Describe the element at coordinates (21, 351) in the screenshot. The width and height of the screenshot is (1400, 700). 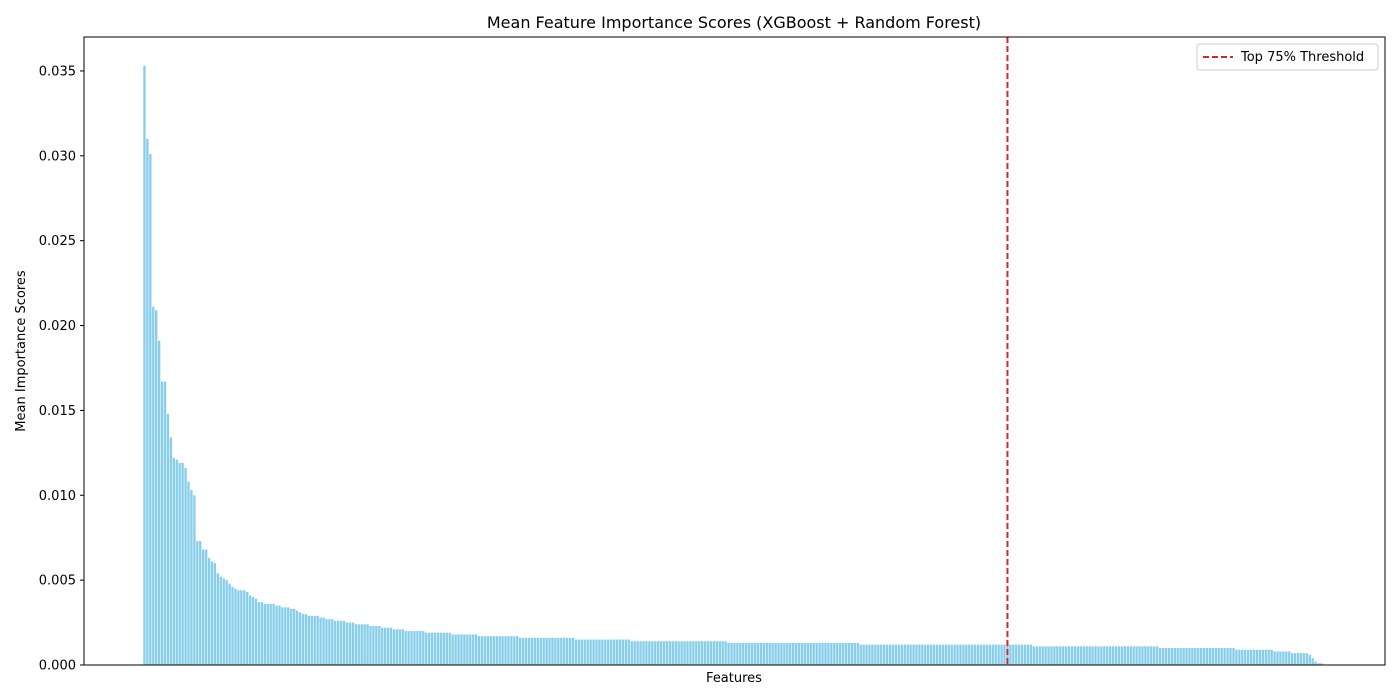
I see `y-axis-label: Mean Importance Scores` at that location.